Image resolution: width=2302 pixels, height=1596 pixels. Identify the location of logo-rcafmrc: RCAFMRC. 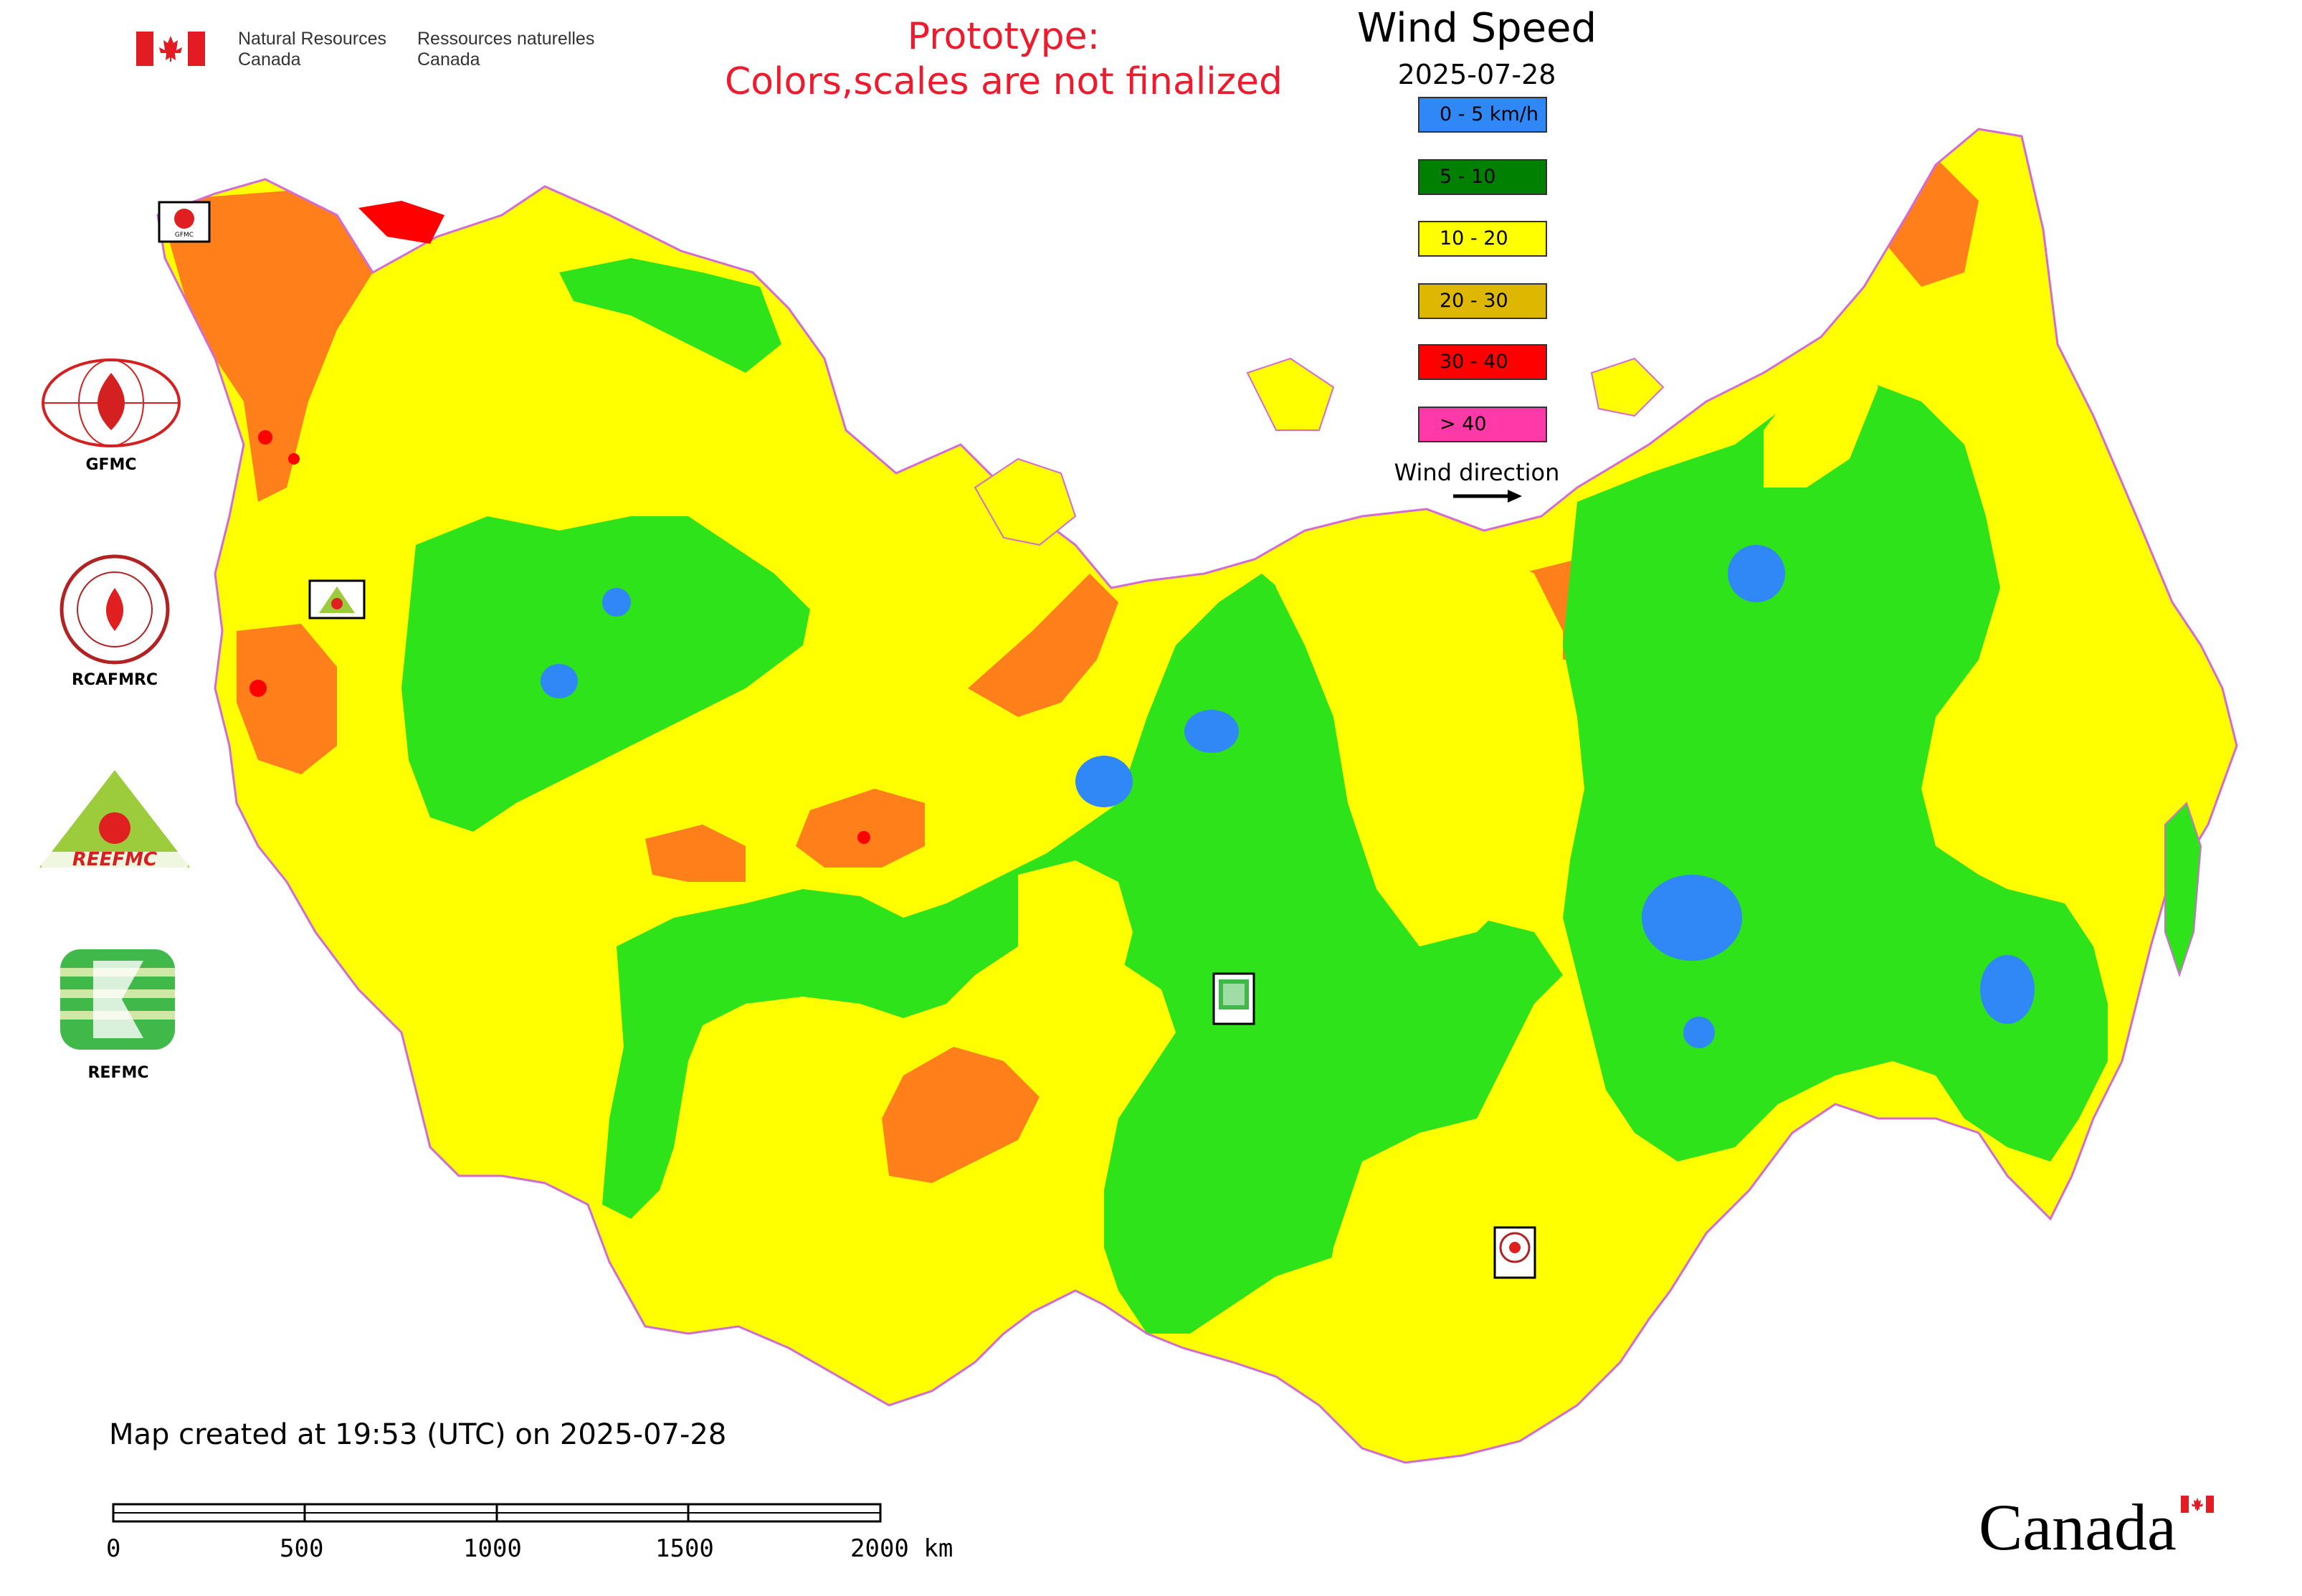
(114, 623).